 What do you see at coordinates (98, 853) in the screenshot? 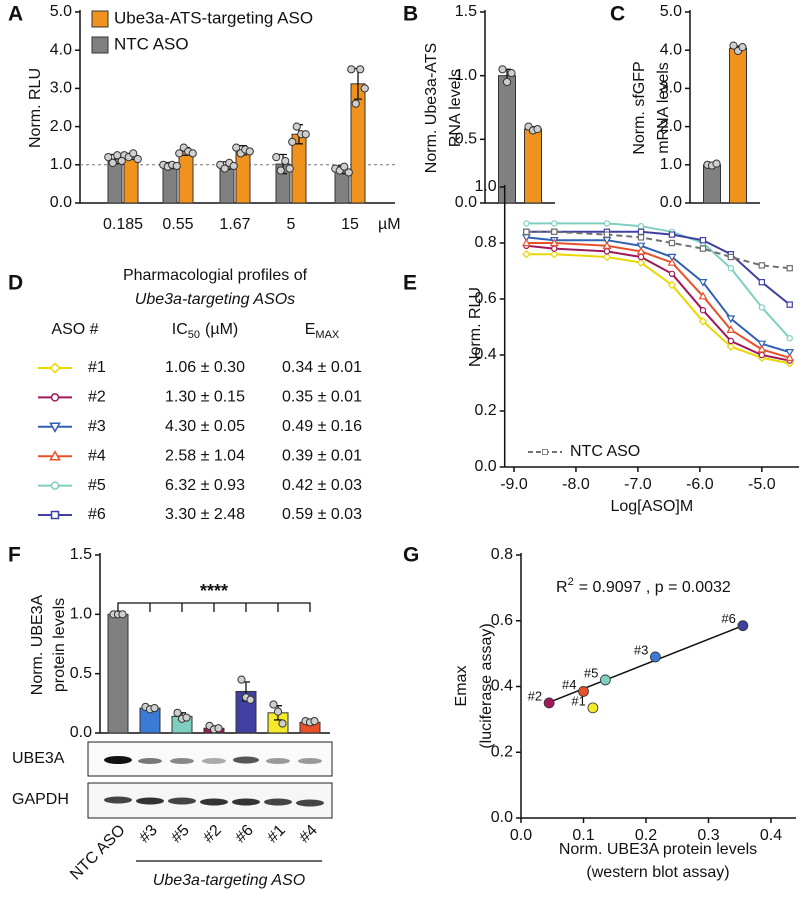
I see `x-tick-label: NTC ASO` at bounding box center [98, 853].